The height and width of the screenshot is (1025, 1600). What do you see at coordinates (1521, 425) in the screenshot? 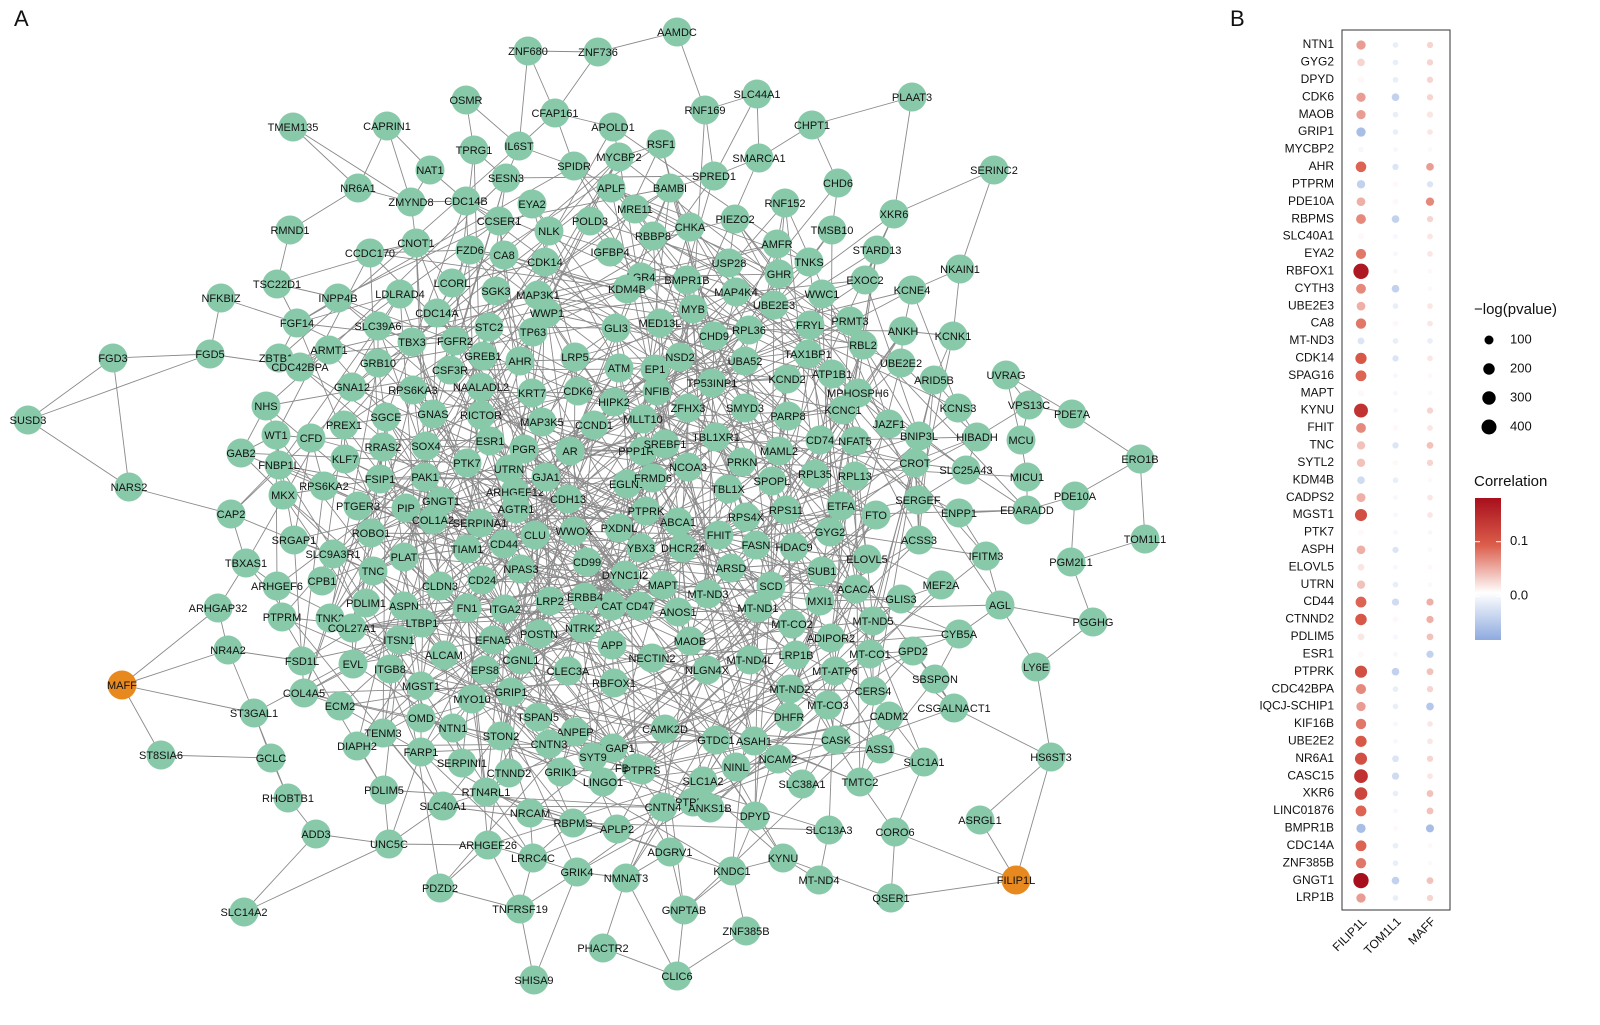
I see `size-legend-label: 400` at bounding box center [1521, 425].